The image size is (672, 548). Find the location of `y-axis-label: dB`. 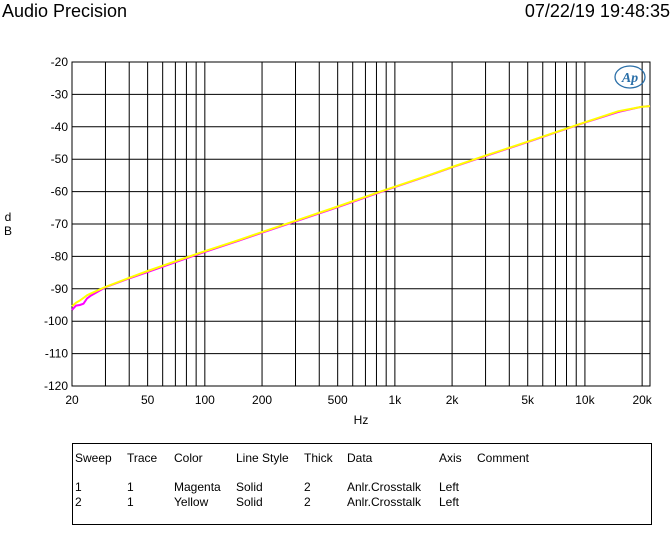

y-axis-label: dB is located at coordinates (8, 224).